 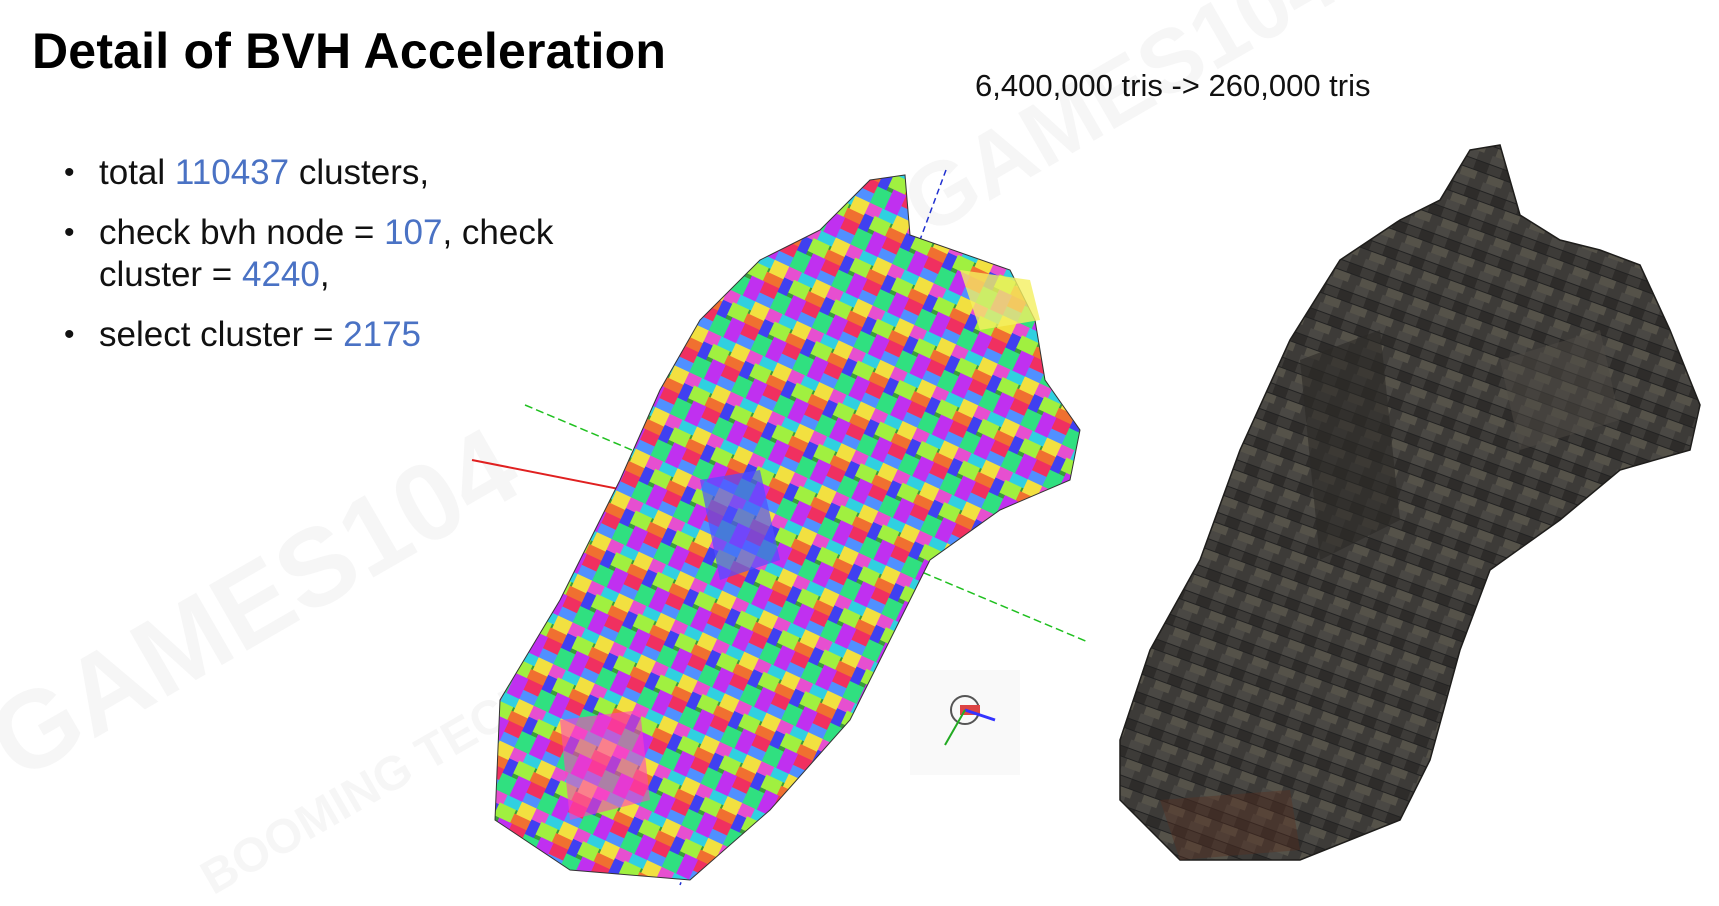 I want to click on bullet-item: • total 110437 clusters,, so click(x=247, y=172).